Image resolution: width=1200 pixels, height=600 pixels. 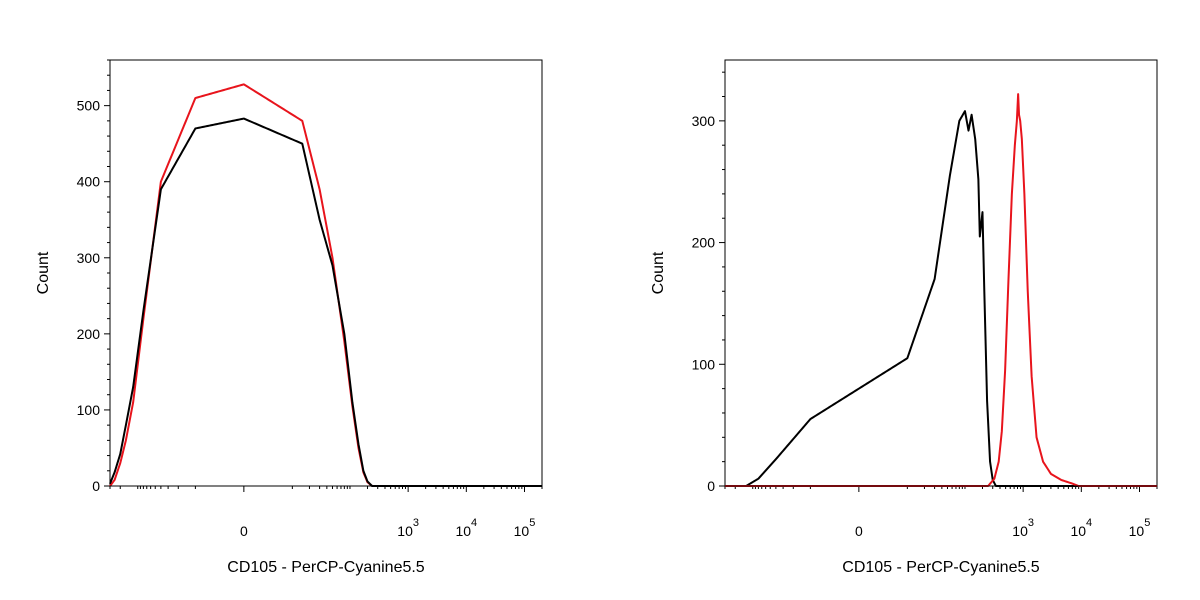 What do you see at coordinates (89, 106) in the screenshot?
I see `y-tick-label: 500` at bounding box center [89, 106].